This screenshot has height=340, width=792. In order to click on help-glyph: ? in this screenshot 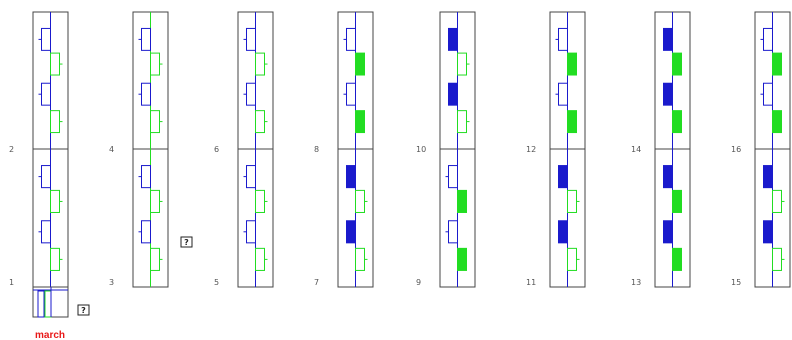, I will do `click(83, 310)`.